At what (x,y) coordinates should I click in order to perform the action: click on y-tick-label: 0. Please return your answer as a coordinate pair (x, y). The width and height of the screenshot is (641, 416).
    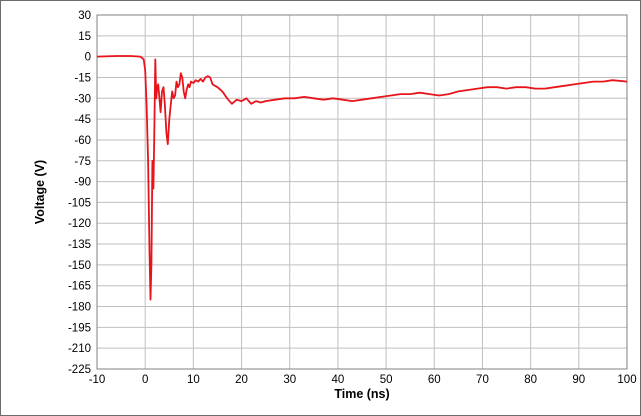
    Looking at the image, I should click on (88, 58).